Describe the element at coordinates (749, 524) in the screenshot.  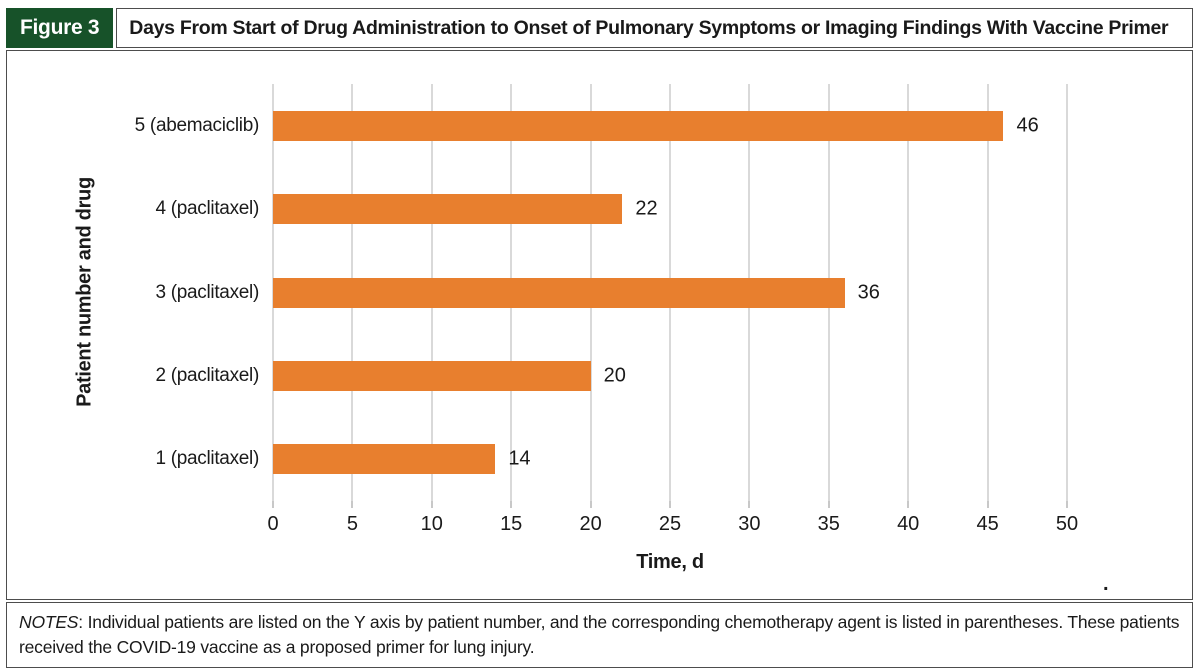
I see `x-tick-label: 30` at that location.